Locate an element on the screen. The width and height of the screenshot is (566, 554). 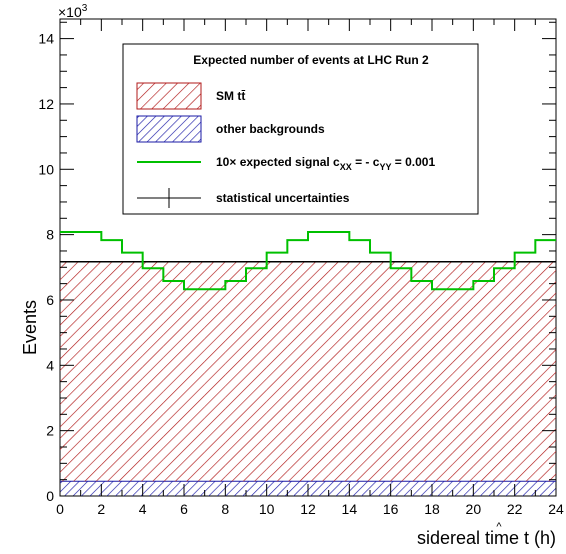
legend-swatch-red-hatch is located at coordinates (169, 96).